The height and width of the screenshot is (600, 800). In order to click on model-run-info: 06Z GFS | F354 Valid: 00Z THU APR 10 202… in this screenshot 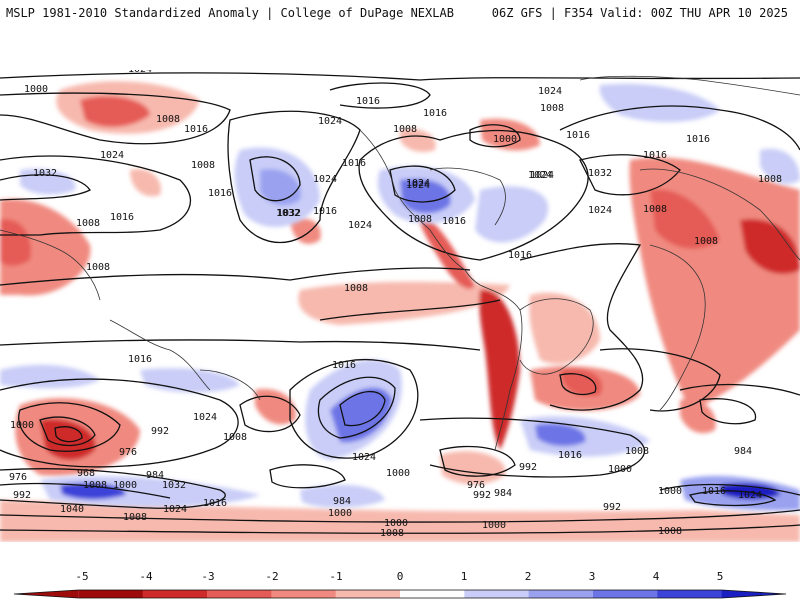, I will do `click(639, 13)`.